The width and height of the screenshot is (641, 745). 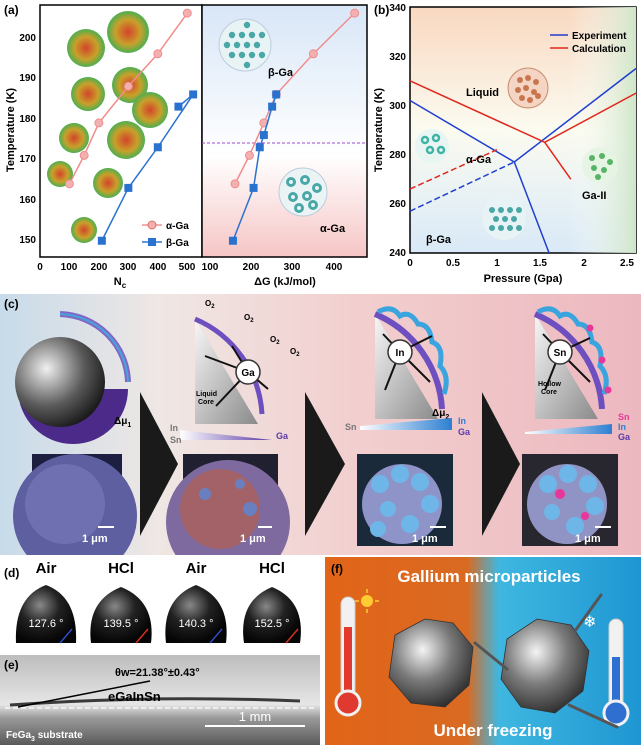 I want to click on b-xtick: 1, so click(x=497, y=263).